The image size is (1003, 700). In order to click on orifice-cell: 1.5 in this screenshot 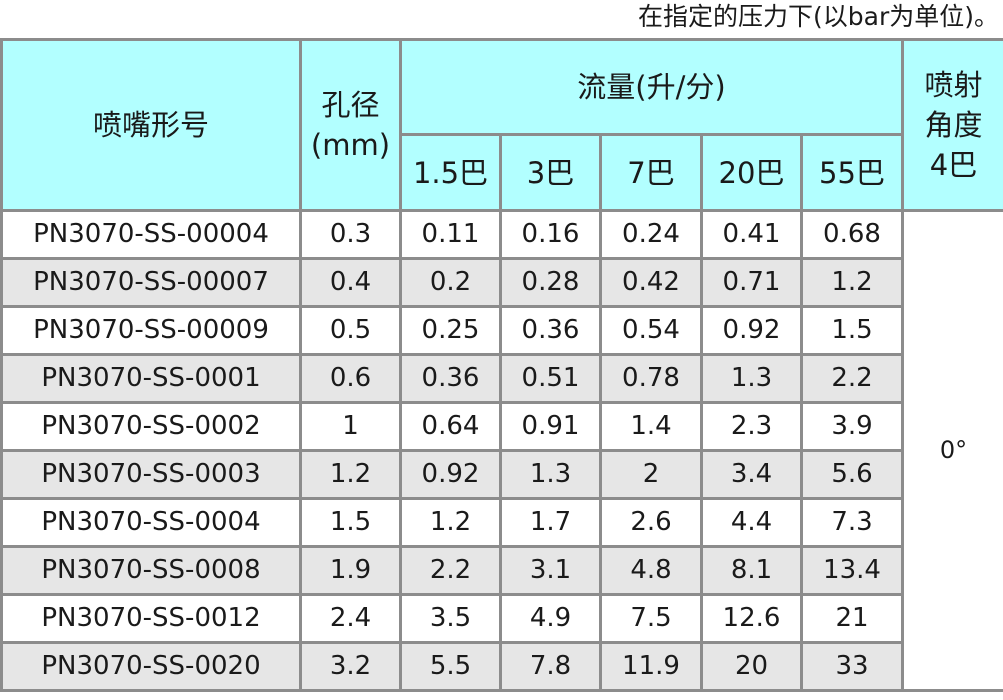, I will do `click(350, 522)`.